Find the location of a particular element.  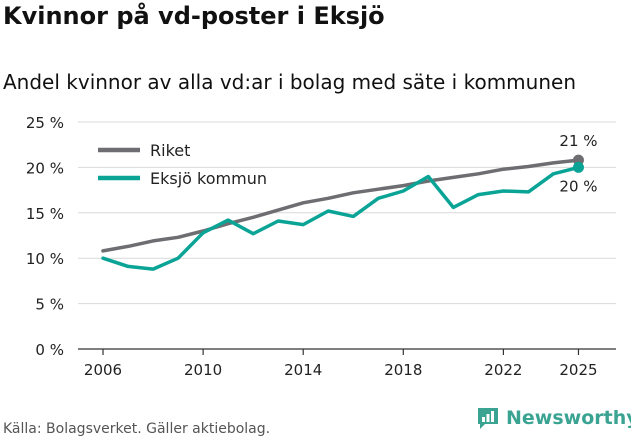

source-note: Källa: Bolagsverket. Gäller aktiebolag. is located at coordinates (137, 429).